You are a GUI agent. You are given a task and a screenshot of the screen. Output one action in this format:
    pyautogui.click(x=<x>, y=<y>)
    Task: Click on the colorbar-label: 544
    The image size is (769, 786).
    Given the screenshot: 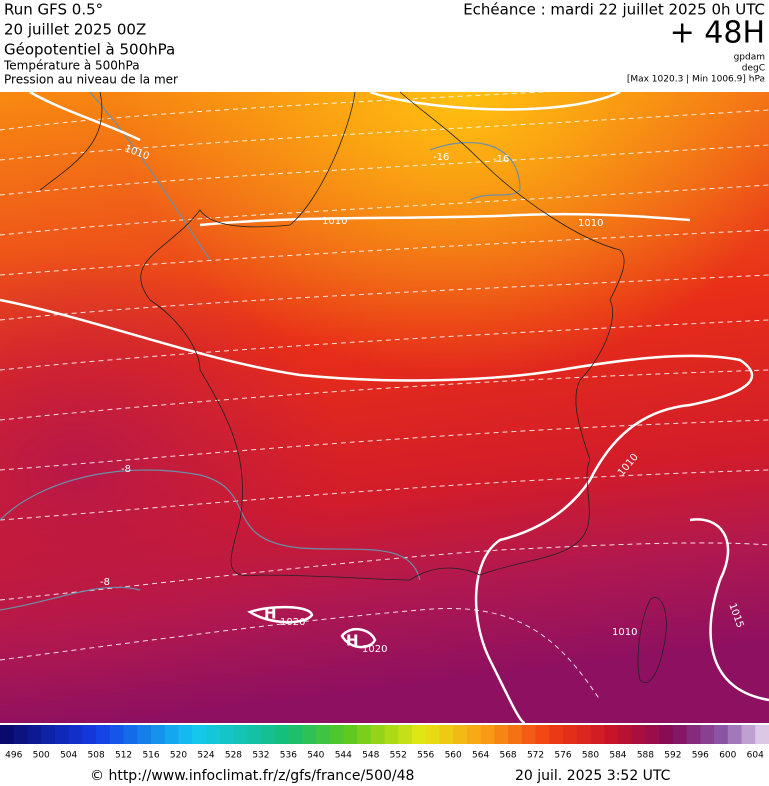 What is the action you would take?
    pyautogui.click(x=343, y=756)
    